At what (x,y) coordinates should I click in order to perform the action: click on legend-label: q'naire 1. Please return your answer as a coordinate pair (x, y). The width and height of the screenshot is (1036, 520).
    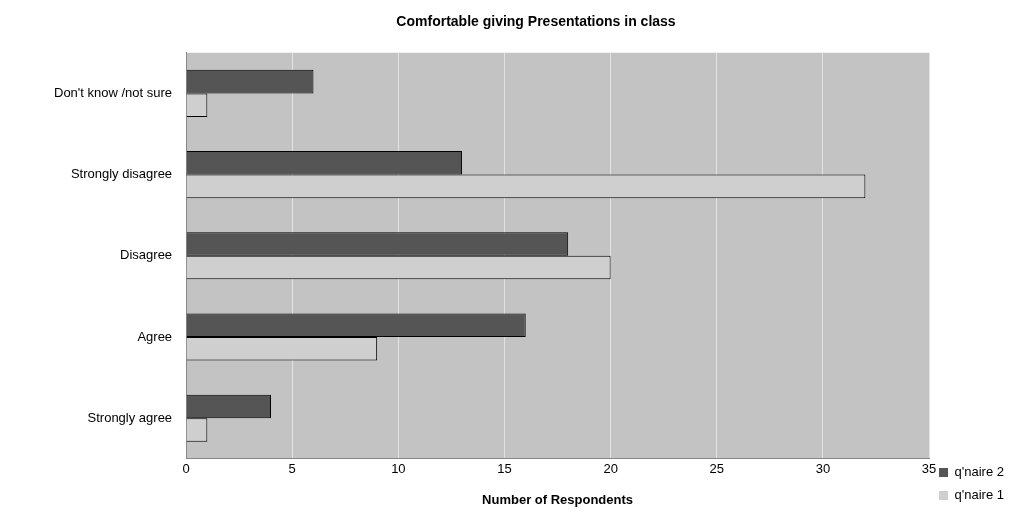
    Looking at the image, I should click on (979, 495).